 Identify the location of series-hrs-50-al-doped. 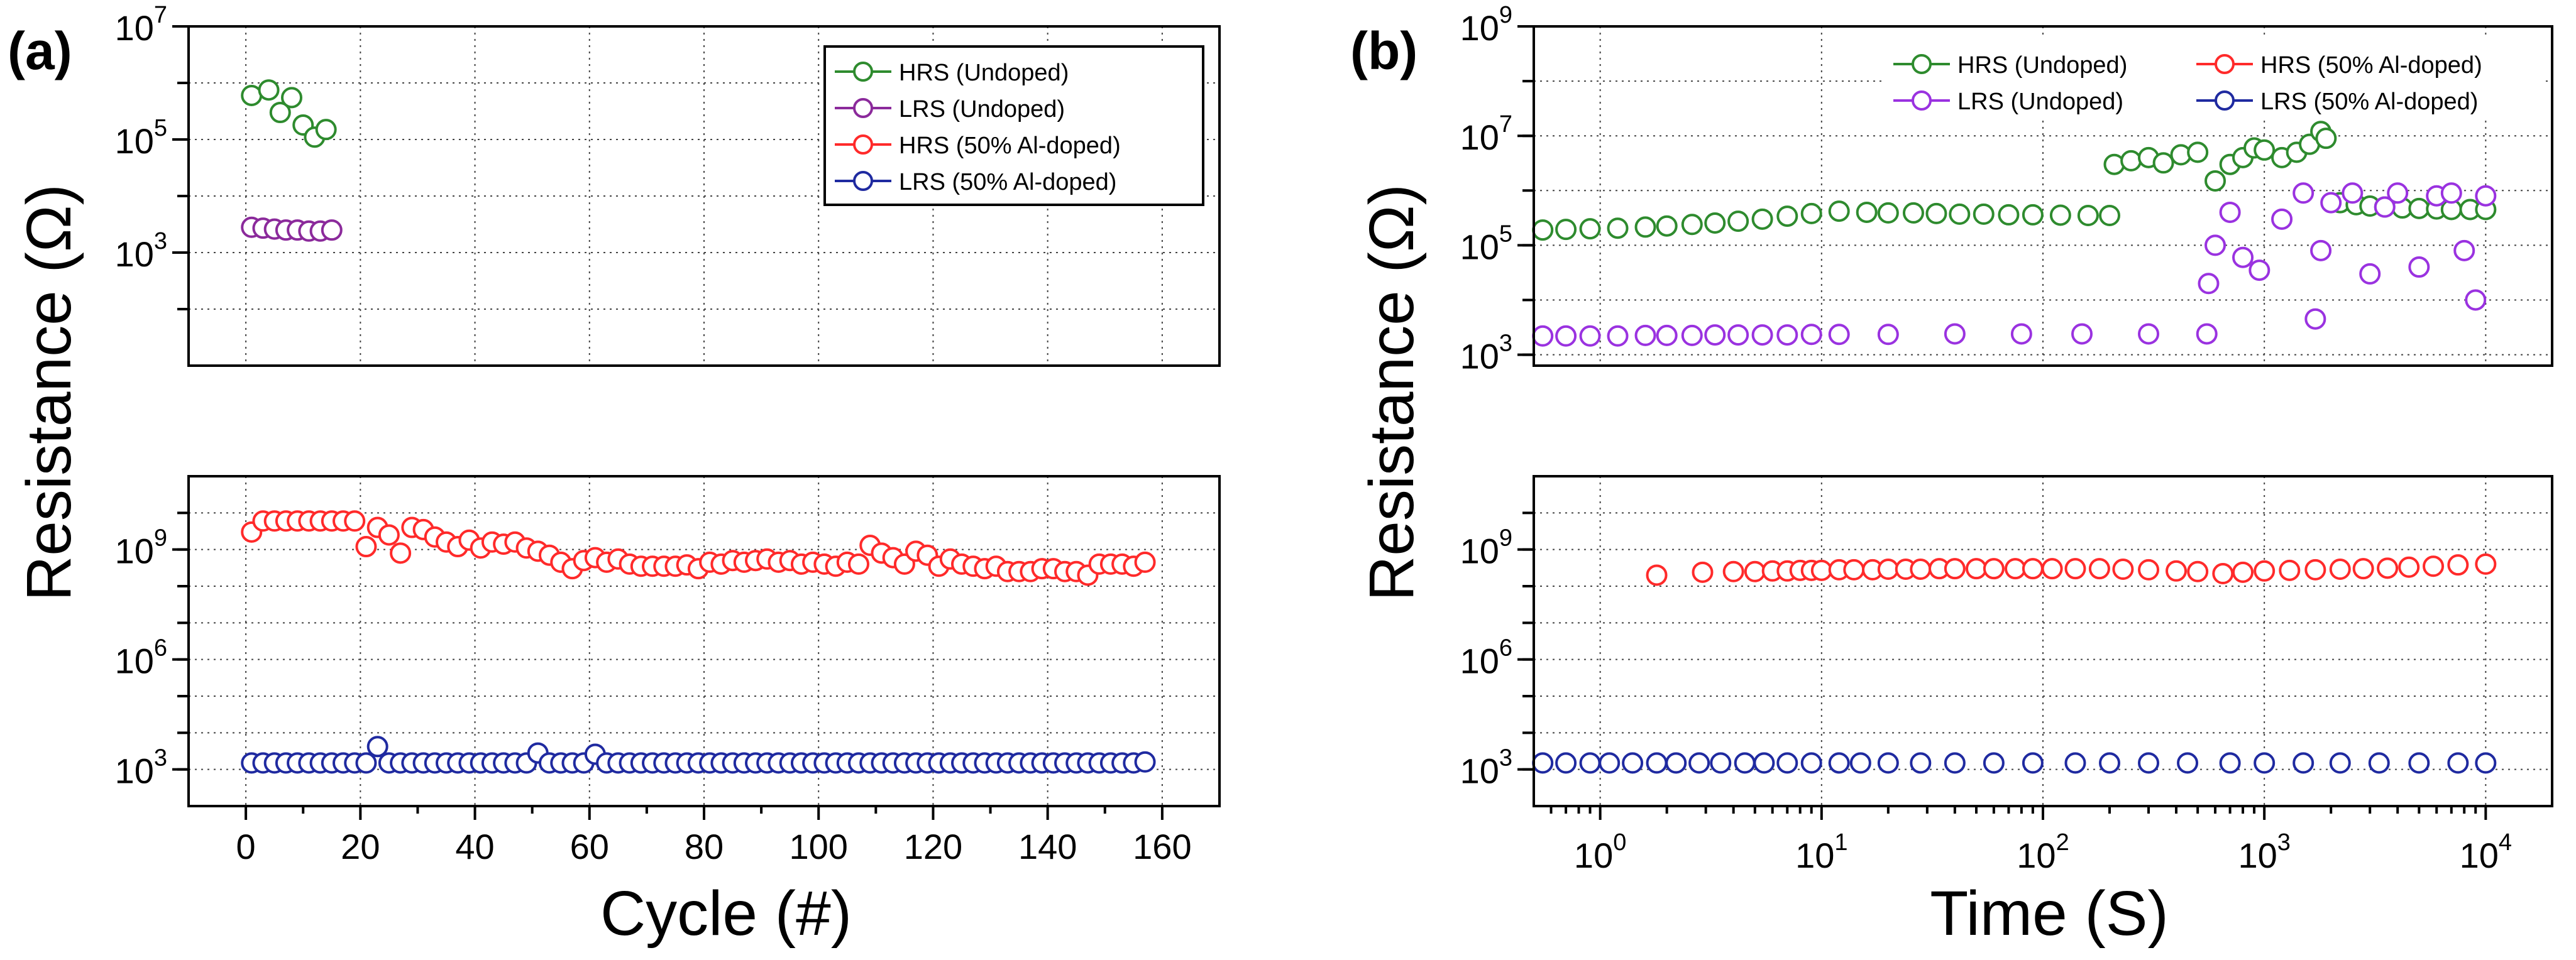
(2071, 569).